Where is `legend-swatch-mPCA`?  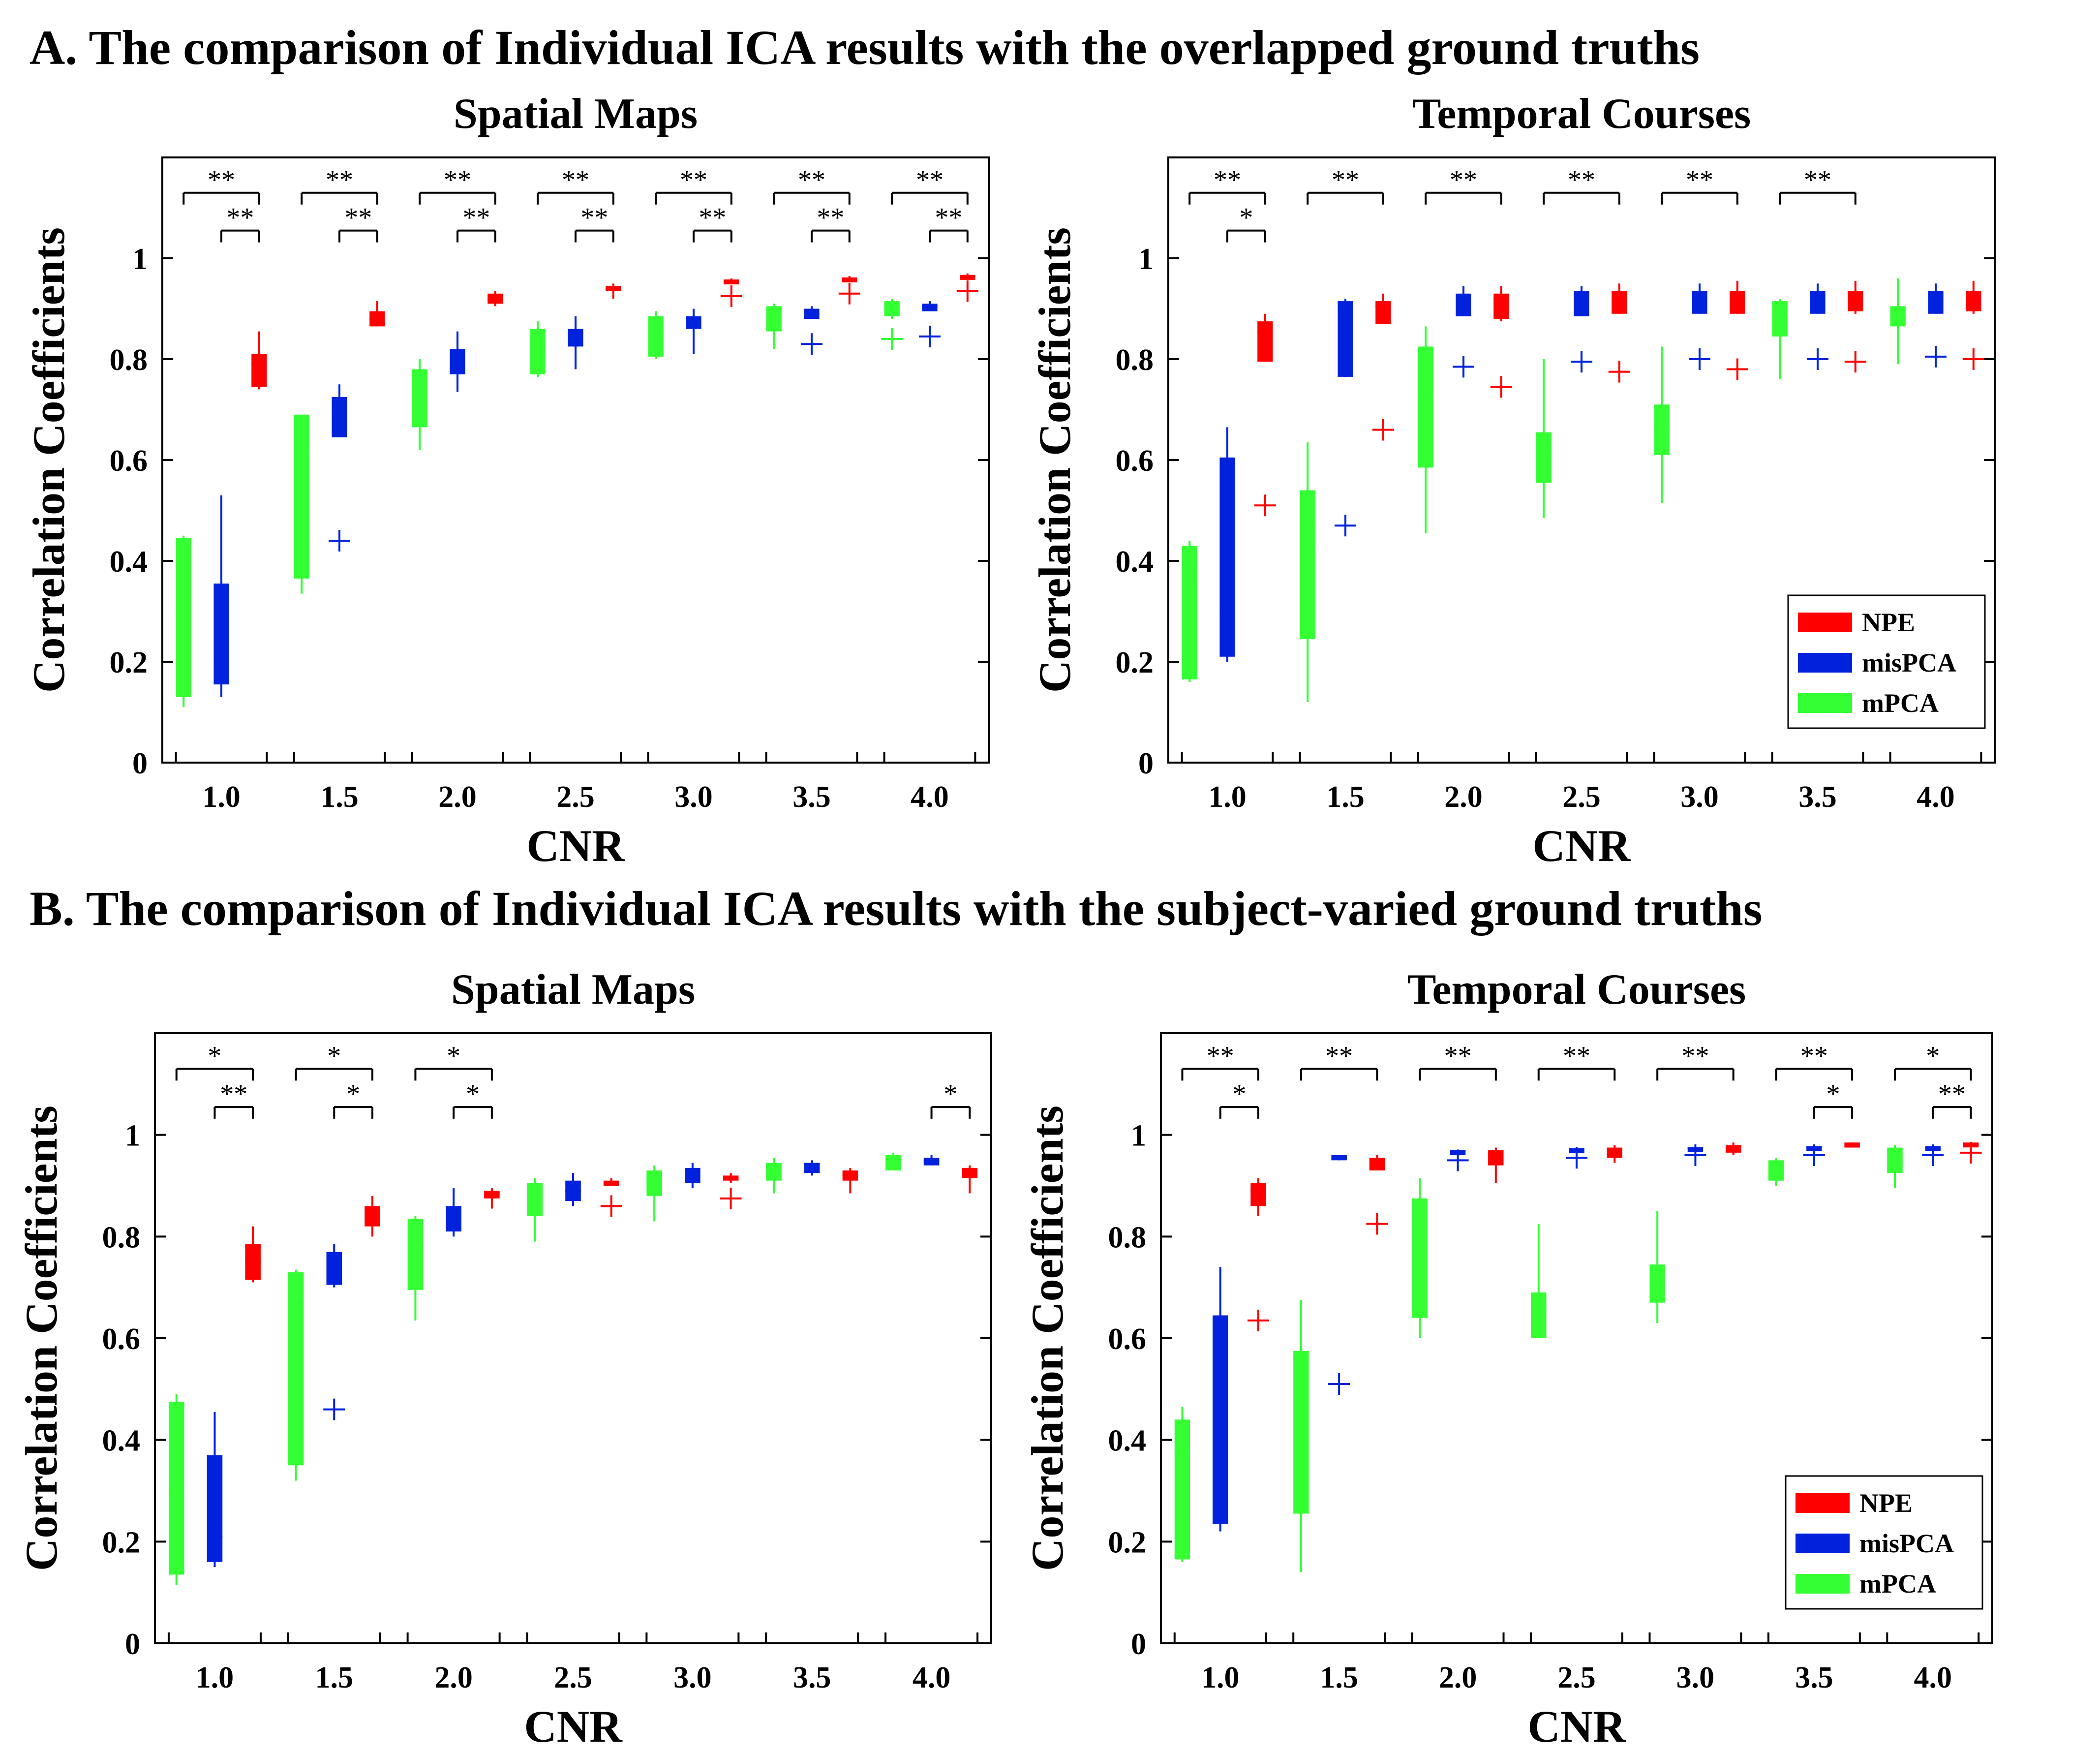 legend-swatch-mPCA is located at coordinates (1825, 703).